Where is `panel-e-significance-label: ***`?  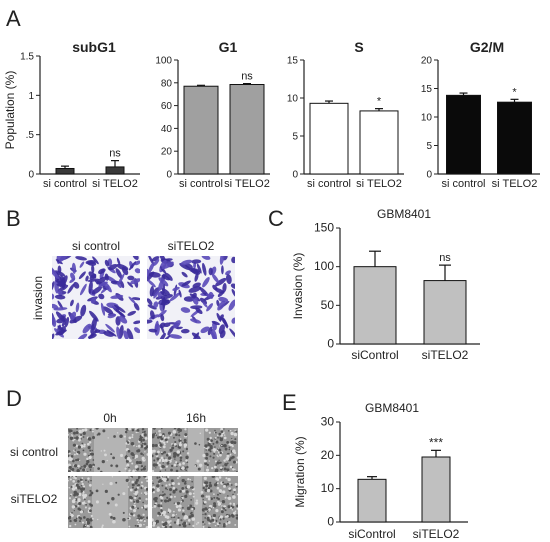
panel-e-significance-label: *** is located at coordinates (436, 442).